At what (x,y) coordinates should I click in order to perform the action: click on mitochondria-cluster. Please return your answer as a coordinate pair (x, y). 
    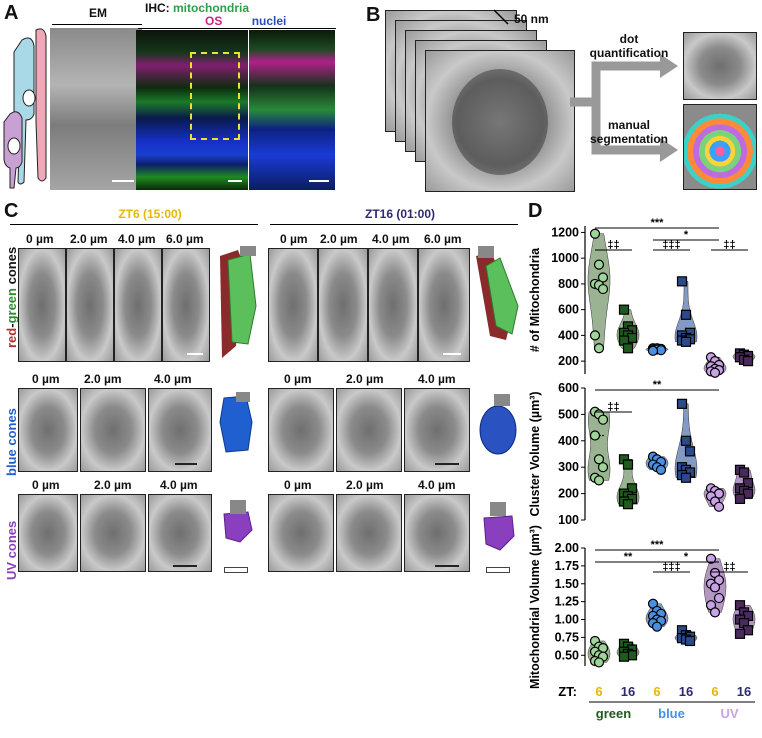
    Looking at the image, I should click on (500, 122).